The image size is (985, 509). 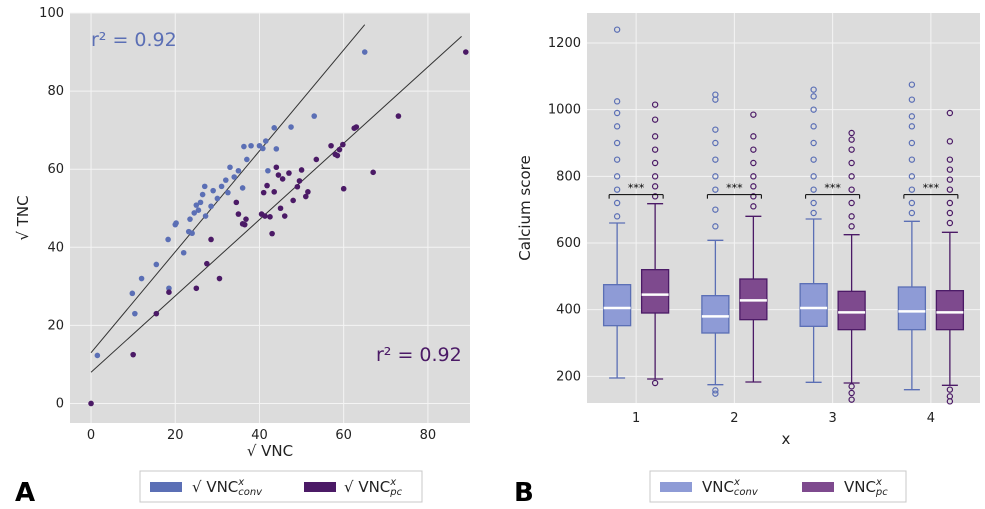 What do you see at coordinates (676, 487) in the screenshot?
I see `legend-swatch-conv` at bounding box center [676, 487].